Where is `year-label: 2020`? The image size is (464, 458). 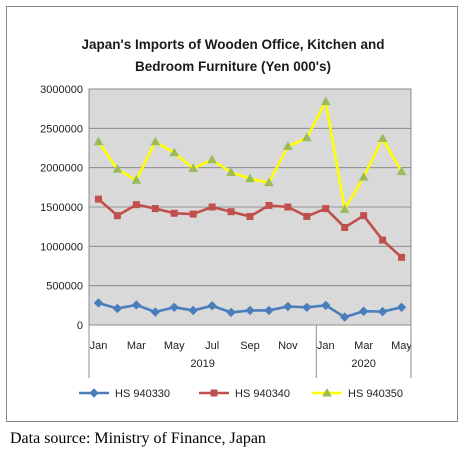
year-label: 2020 is located at coordinates (363, 364).